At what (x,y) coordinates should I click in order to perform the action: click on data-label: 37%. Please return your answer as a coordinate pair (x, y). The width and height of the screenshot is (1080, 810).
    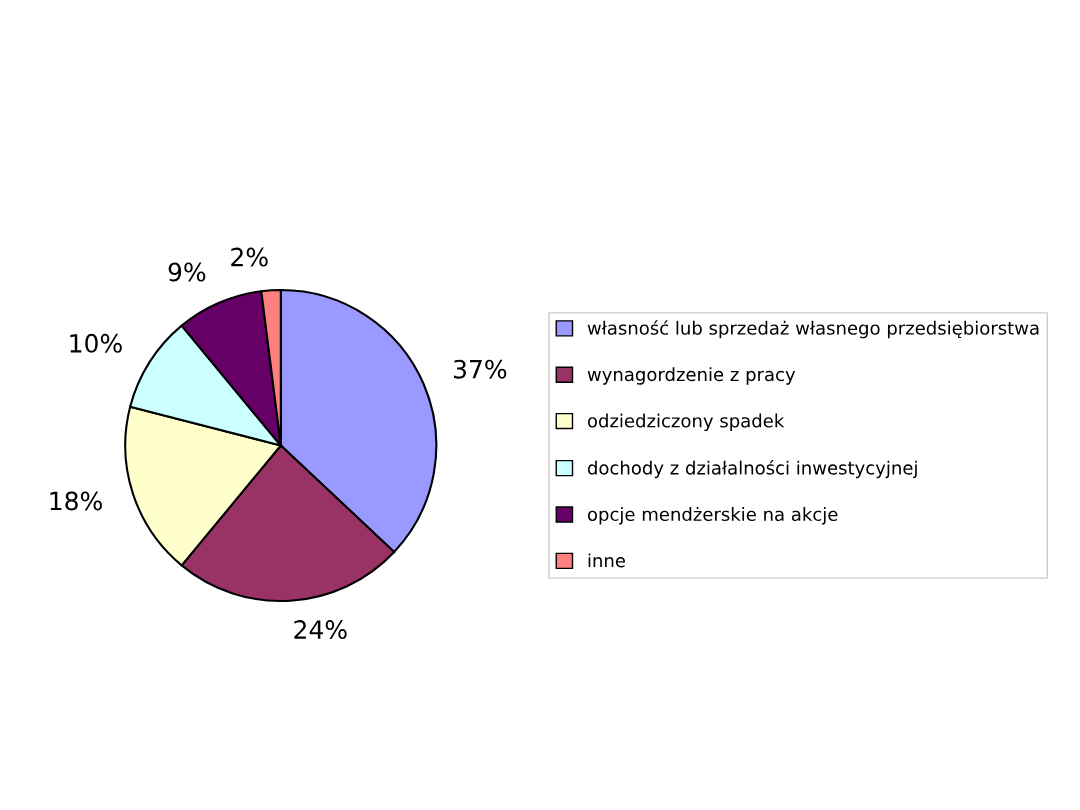
    Looking at the image, I should click on (480, 369).